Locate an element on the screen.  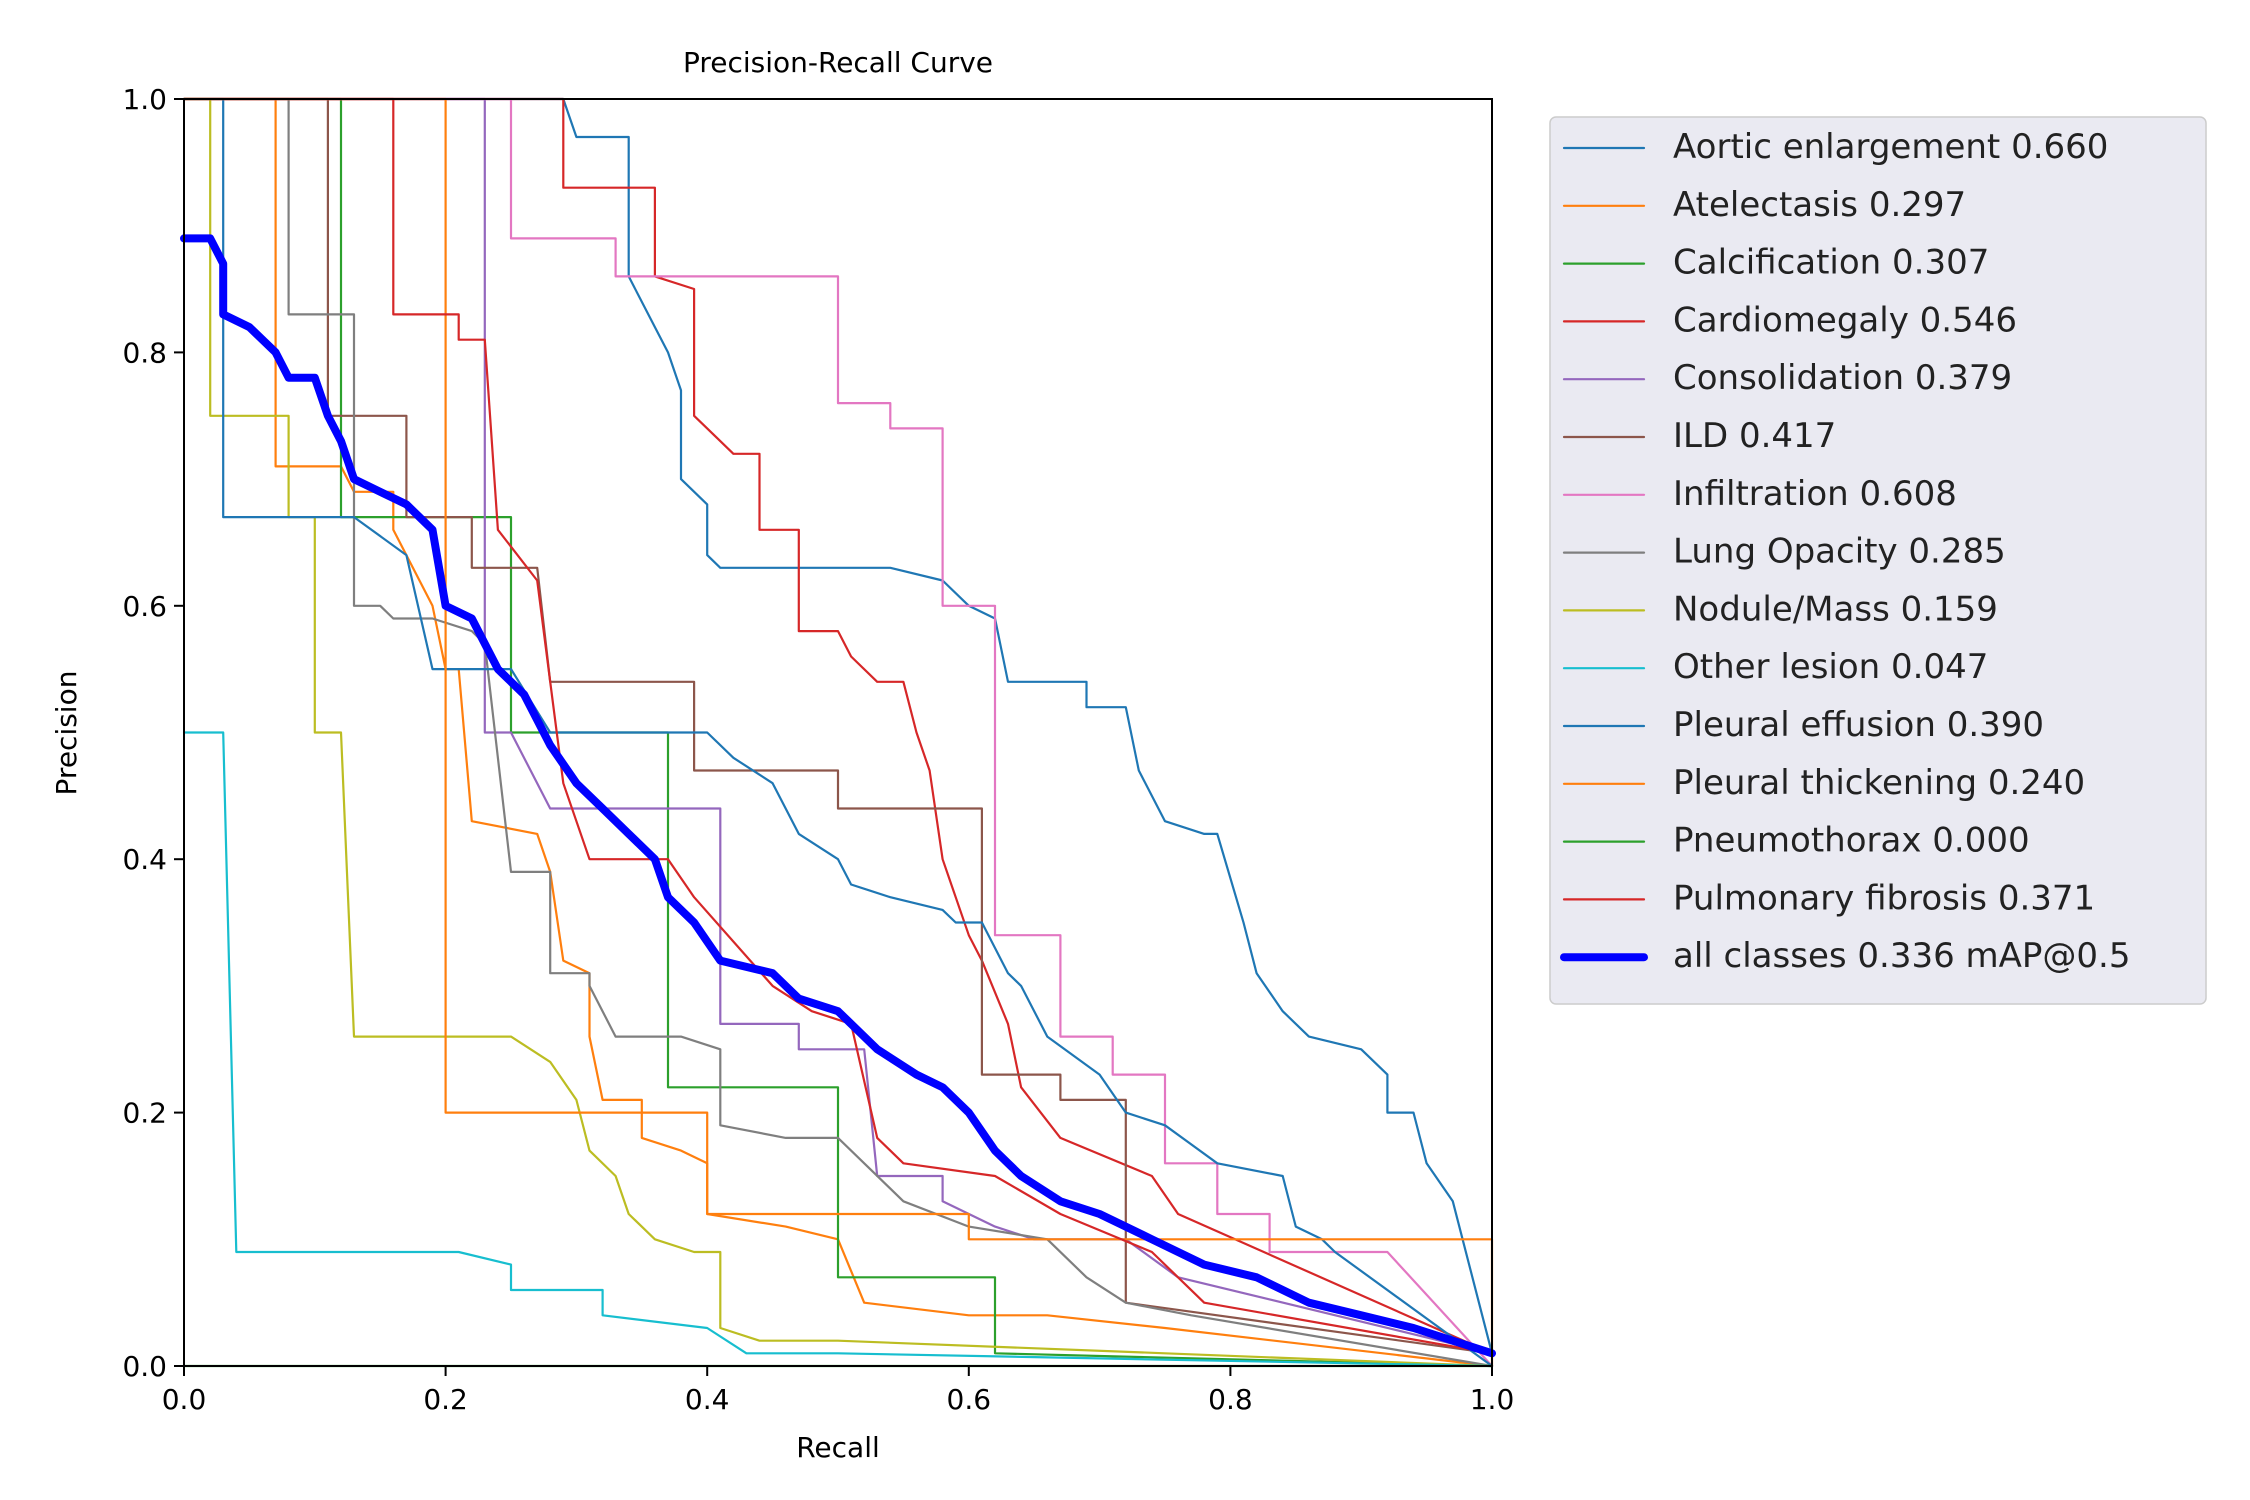
chart-title: Precision-Recall Curve is located at coordinates (838, 62).